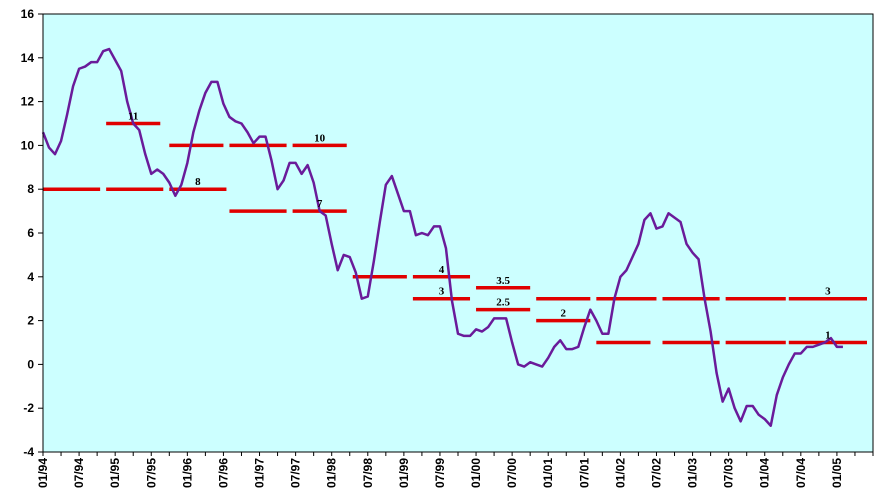 Image resolution: width=875 pixels, height=503 pixels. Describe the element at coordinates (79, 473) in the screenshot. I see `x-tick-label: 07/94` at that location.